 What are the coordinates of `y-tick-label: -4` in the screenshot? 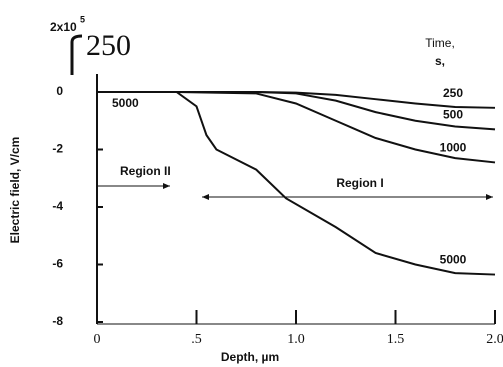 It's located at (57, 206).